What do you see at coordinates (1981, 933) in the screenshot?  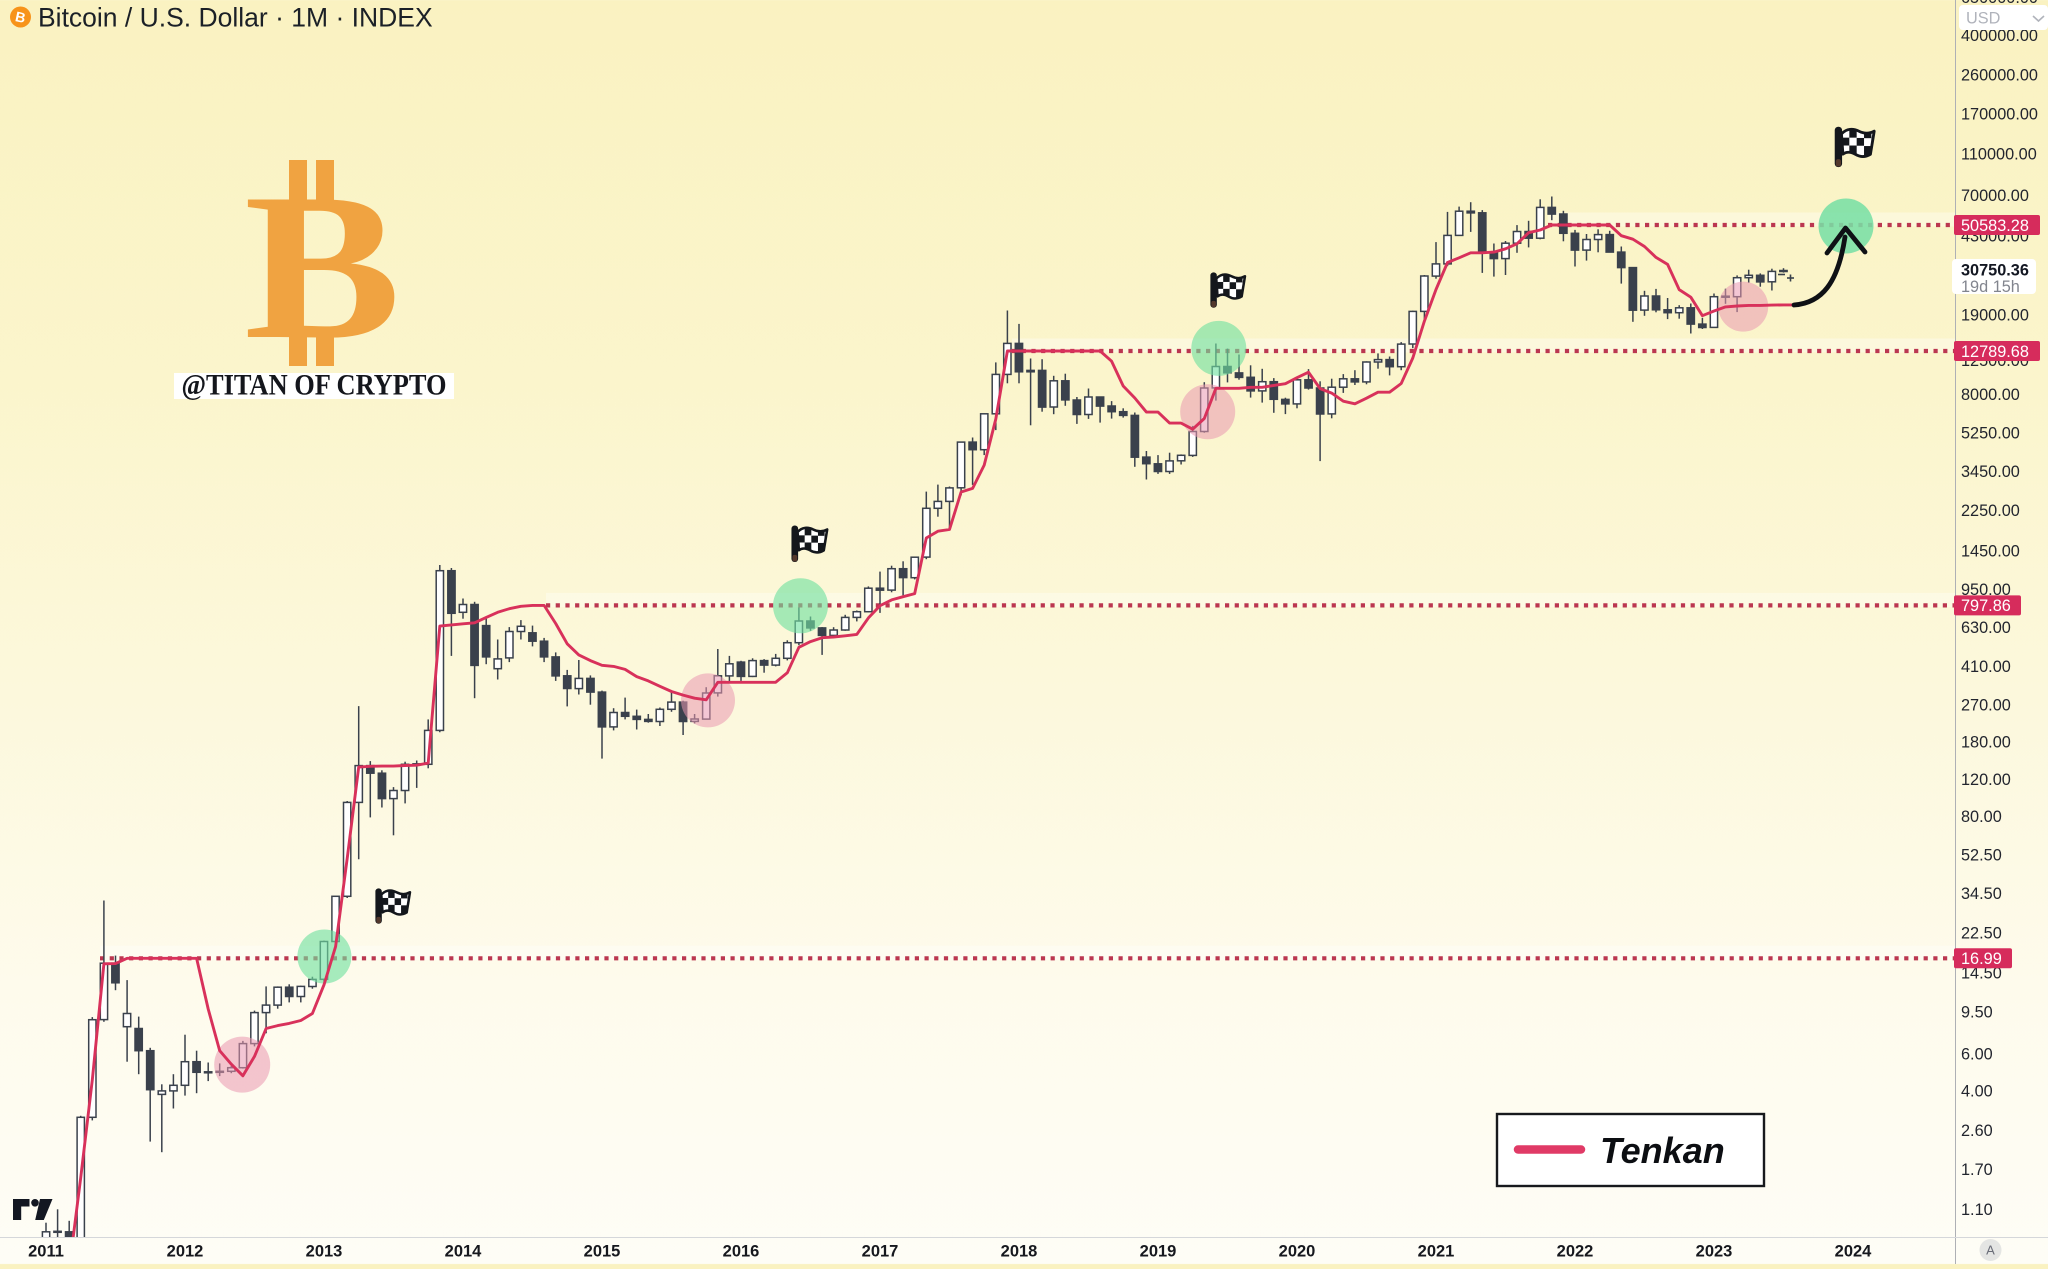 I see `svg-text: 22.50` at bounding box center [1981, 933].